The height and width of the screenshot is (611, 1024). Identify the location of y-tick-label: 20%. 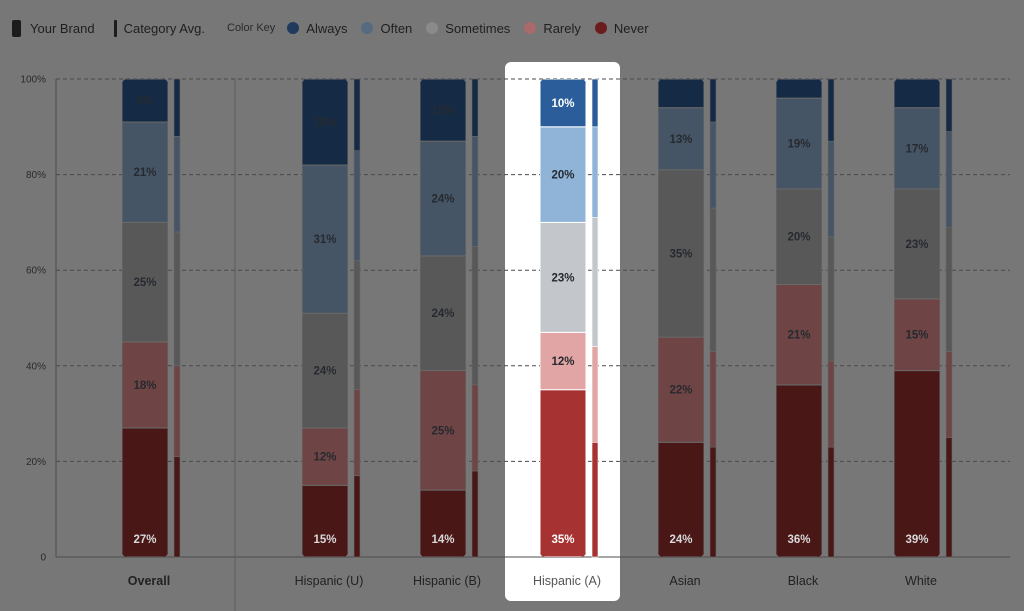
(36, 462).